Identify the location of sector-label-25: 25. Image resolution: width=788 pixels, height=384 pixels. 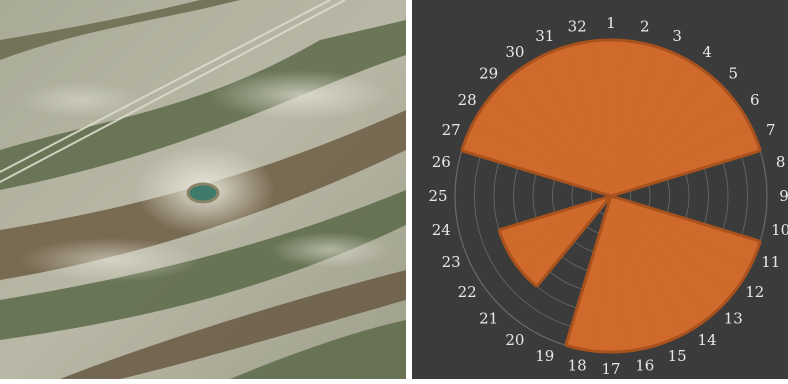
(437, 196).